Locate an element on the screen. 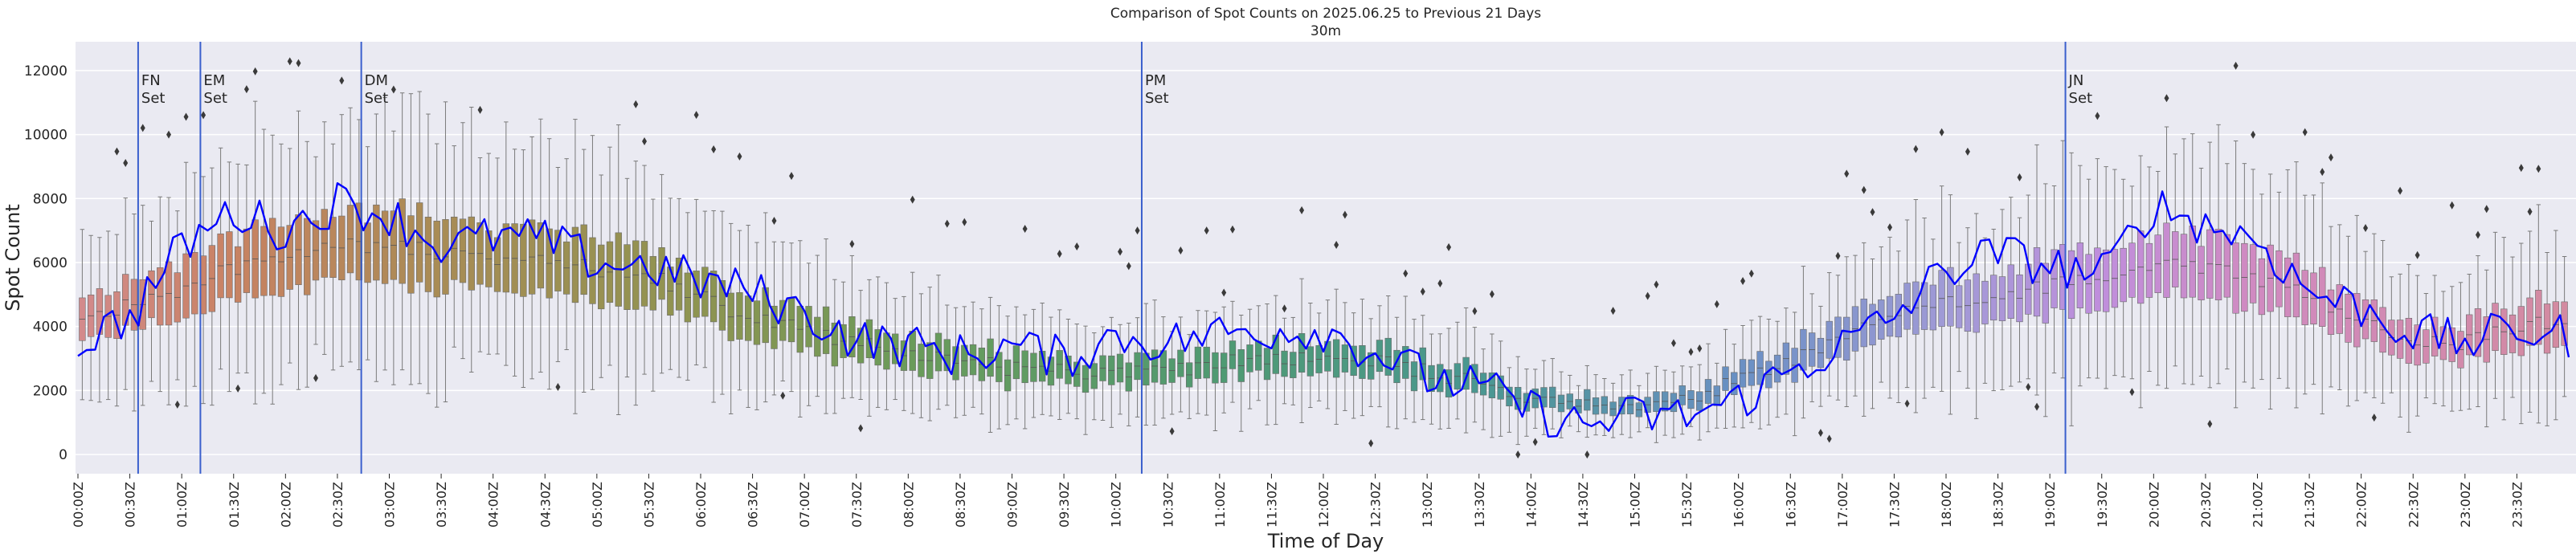  reference-line-label: JN is located at coordinates (2076, 80).